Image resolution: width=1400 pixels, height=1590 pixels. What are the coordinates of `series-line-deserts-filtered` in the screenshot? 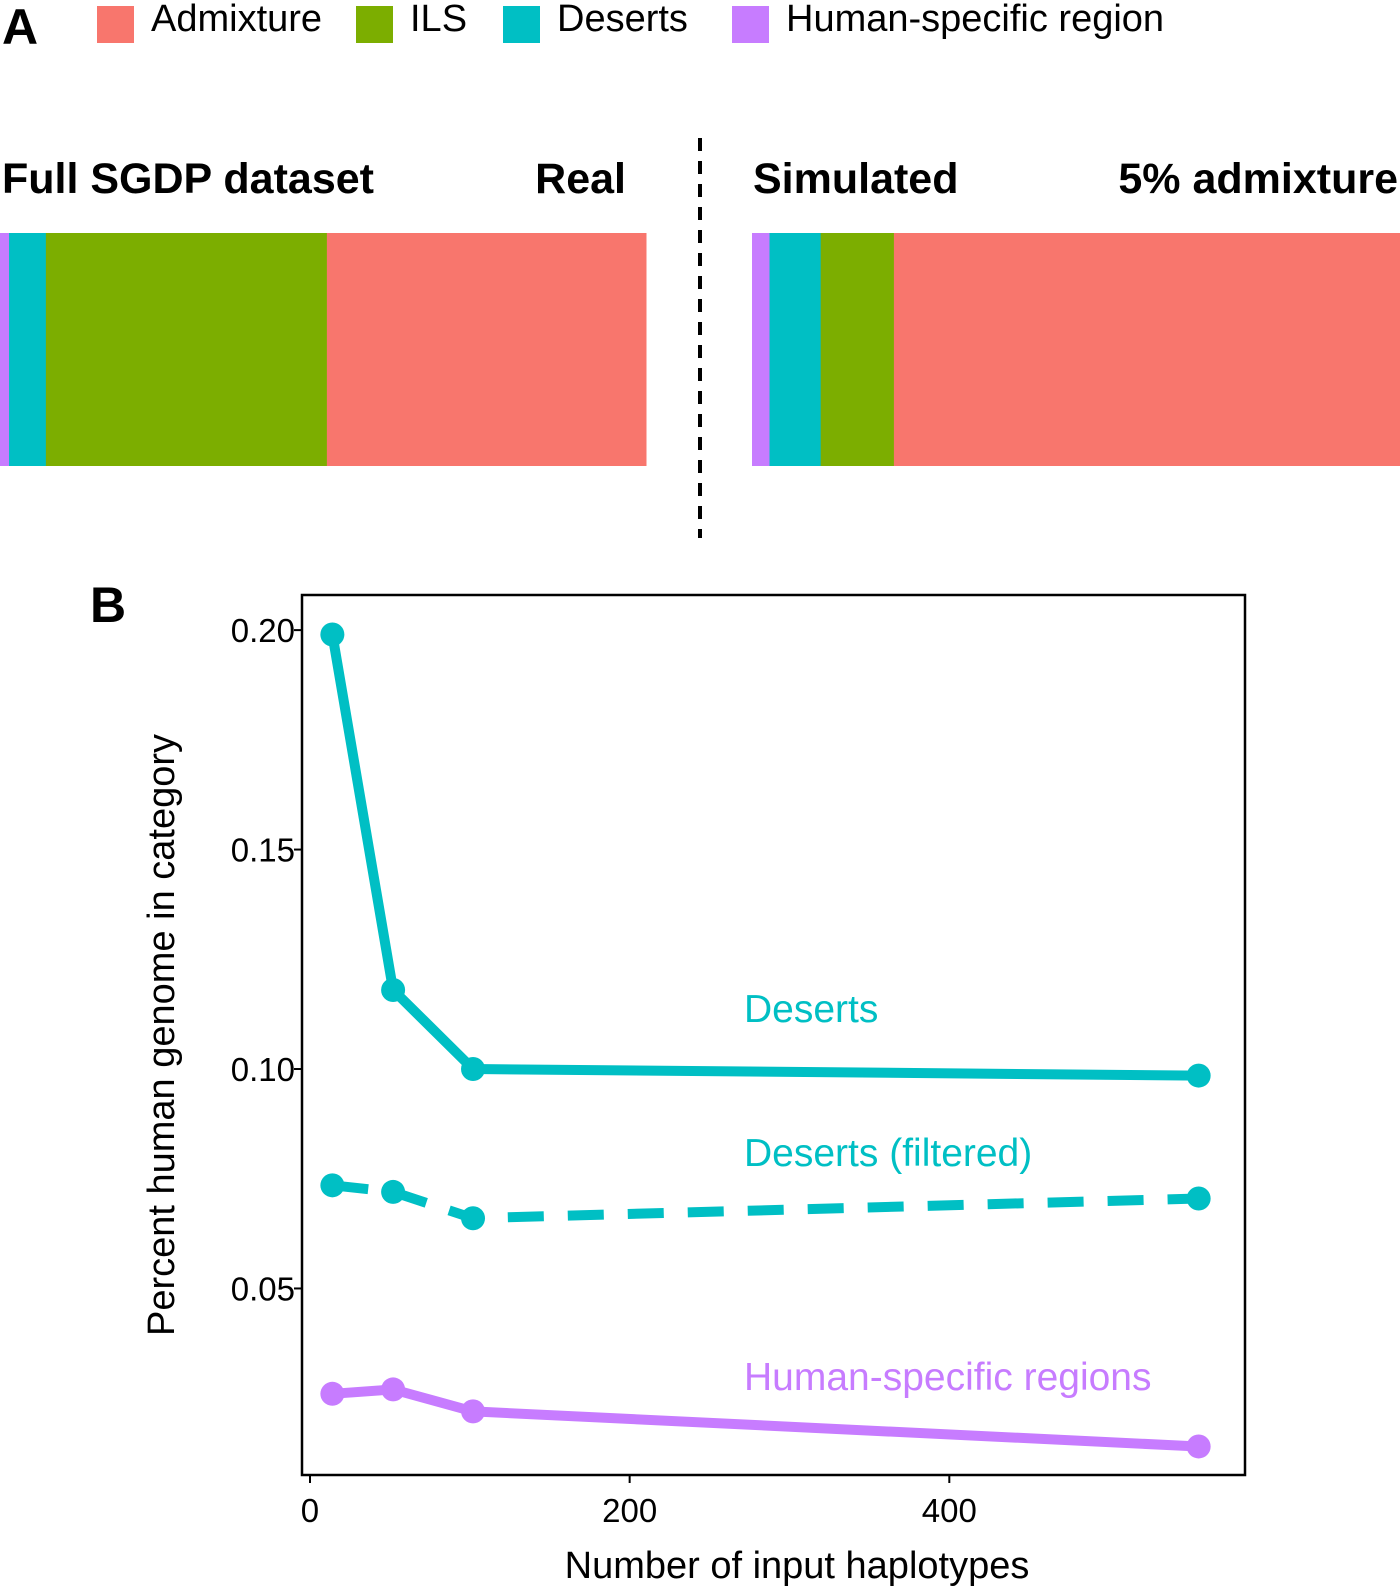 It's located at (765, 1202).